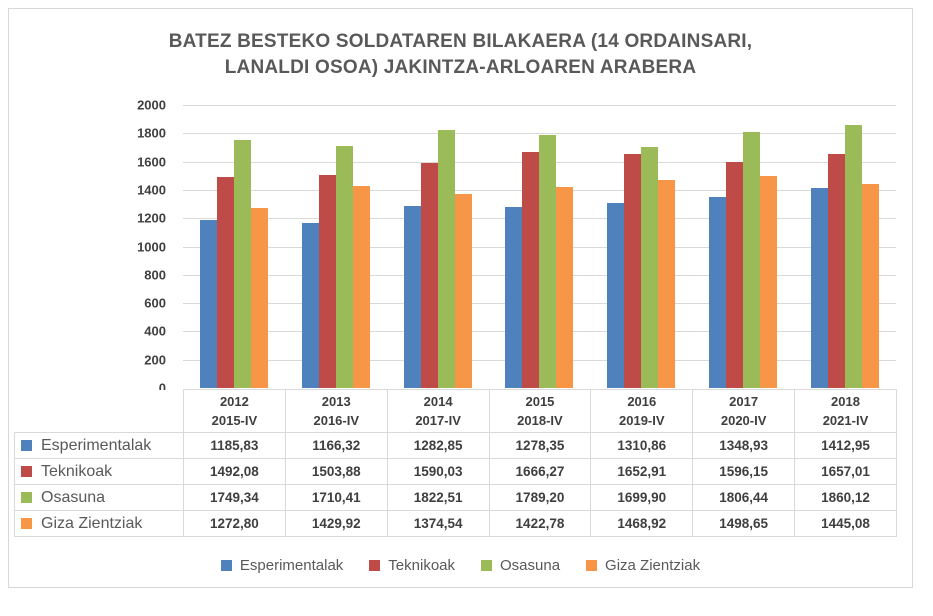 This screenshot has width=933, height=616. I want to click on cell-esperimentalak-2012: 1185,83, so click(234, 445).